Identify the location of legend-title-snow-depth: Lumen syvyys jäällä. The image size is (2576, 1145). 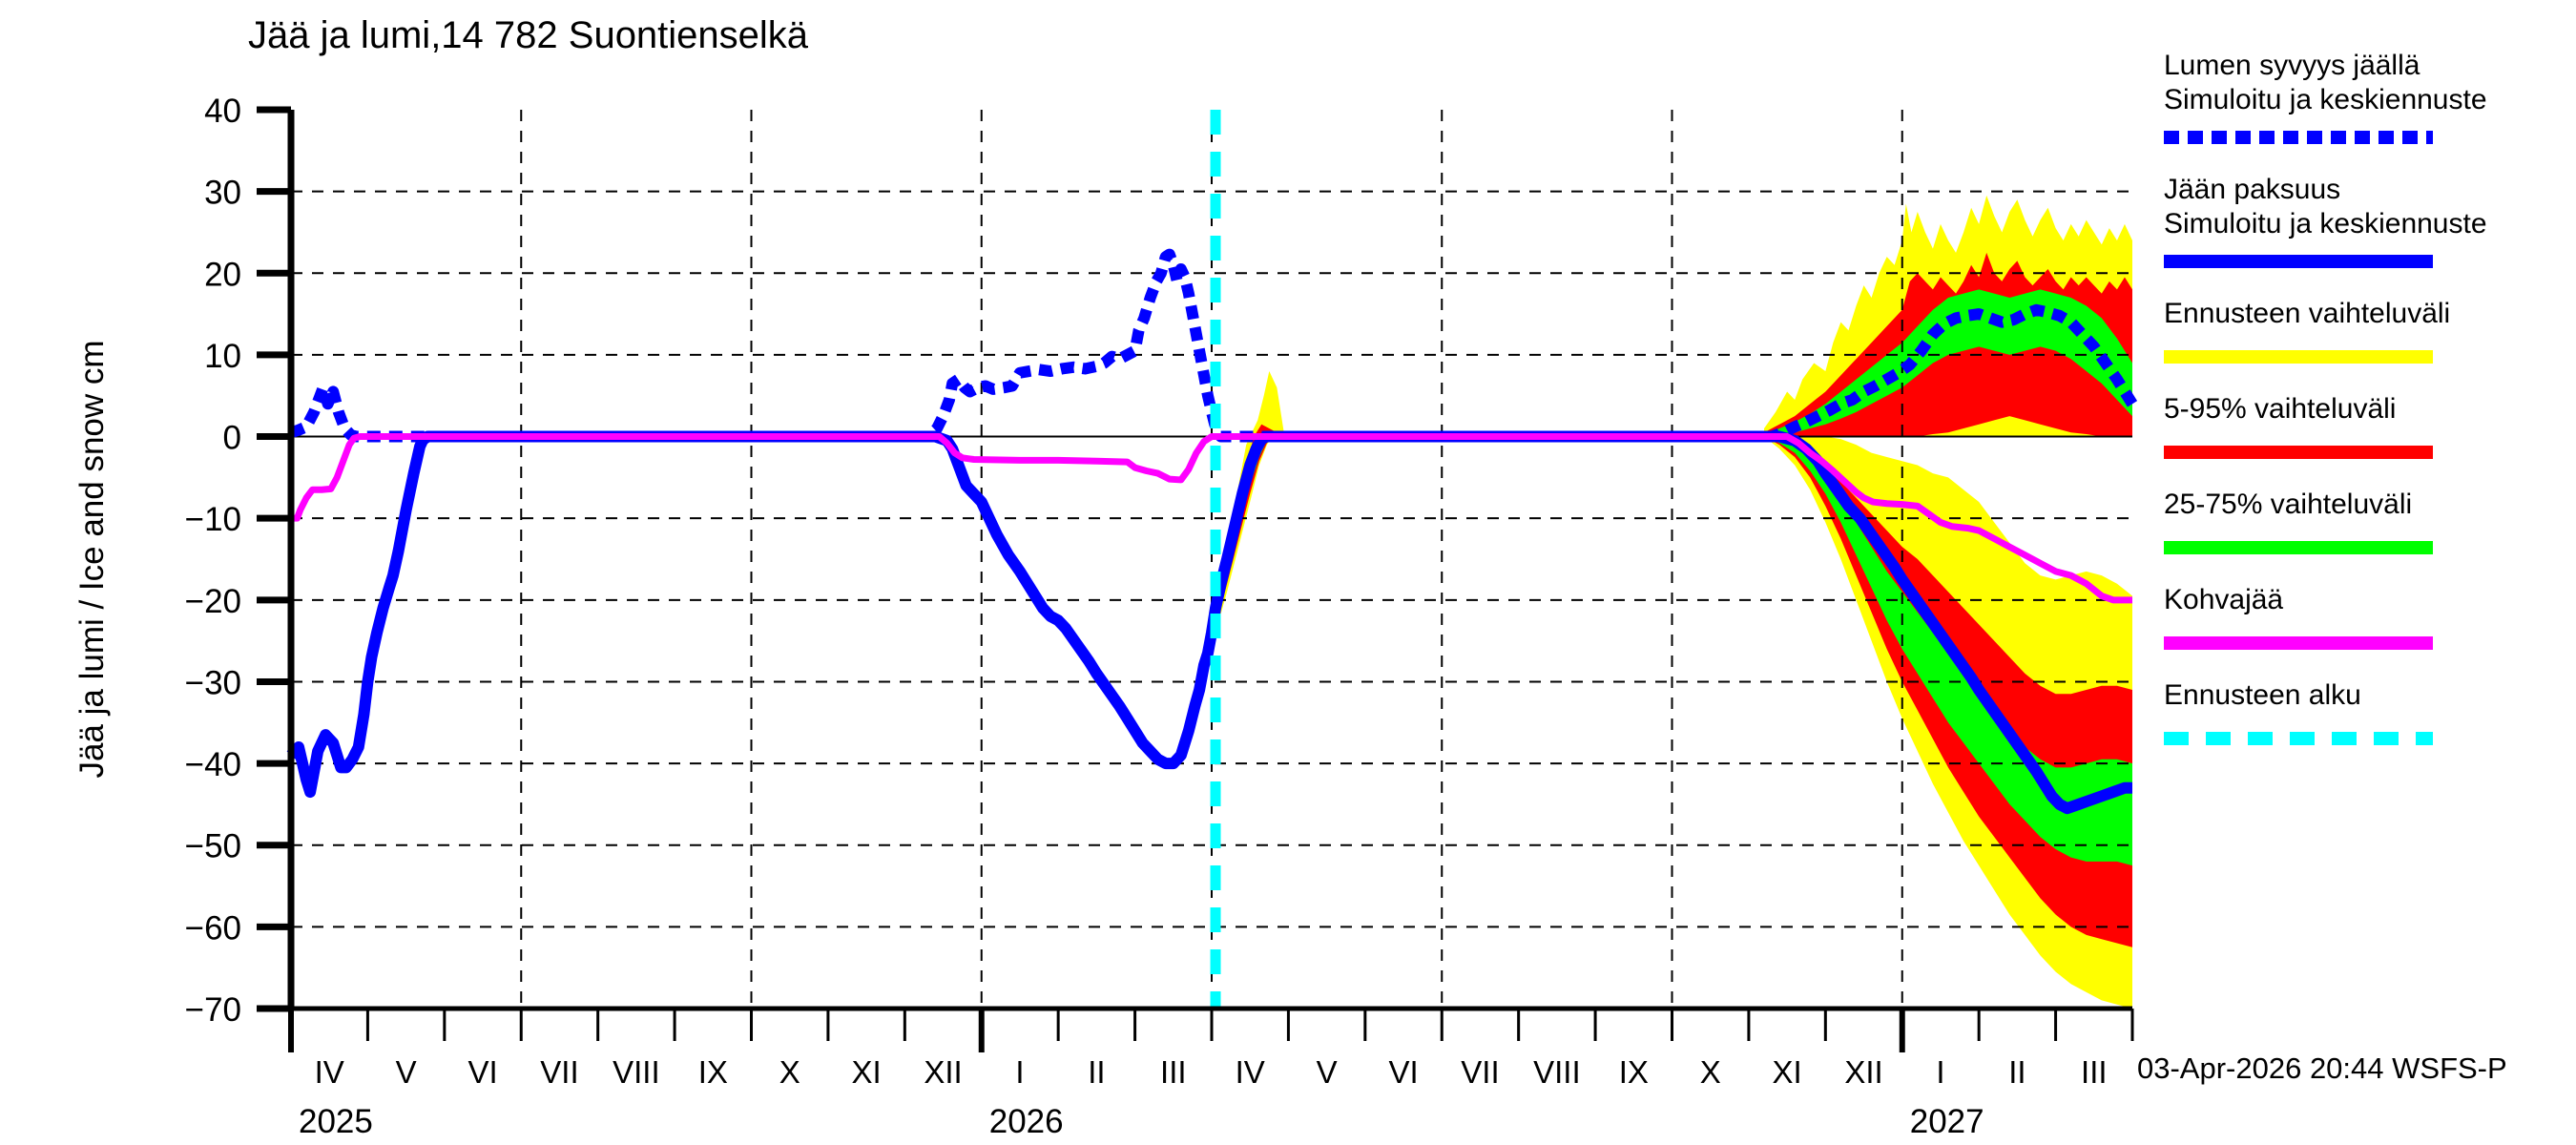
(2292, 66).